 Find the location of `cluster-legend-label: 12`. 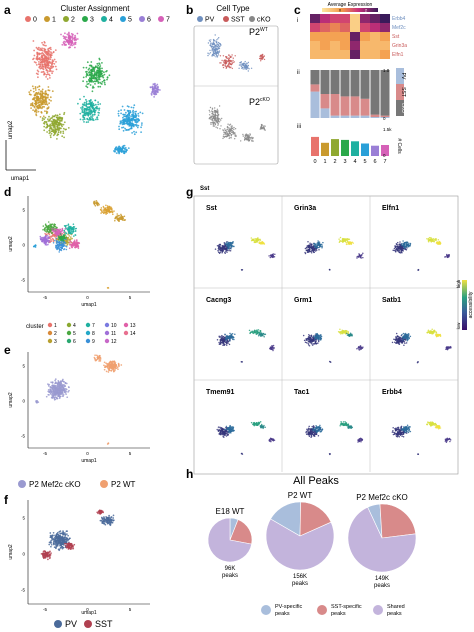

cluster-legend-label: 12 is located at coordinates (114, 342).